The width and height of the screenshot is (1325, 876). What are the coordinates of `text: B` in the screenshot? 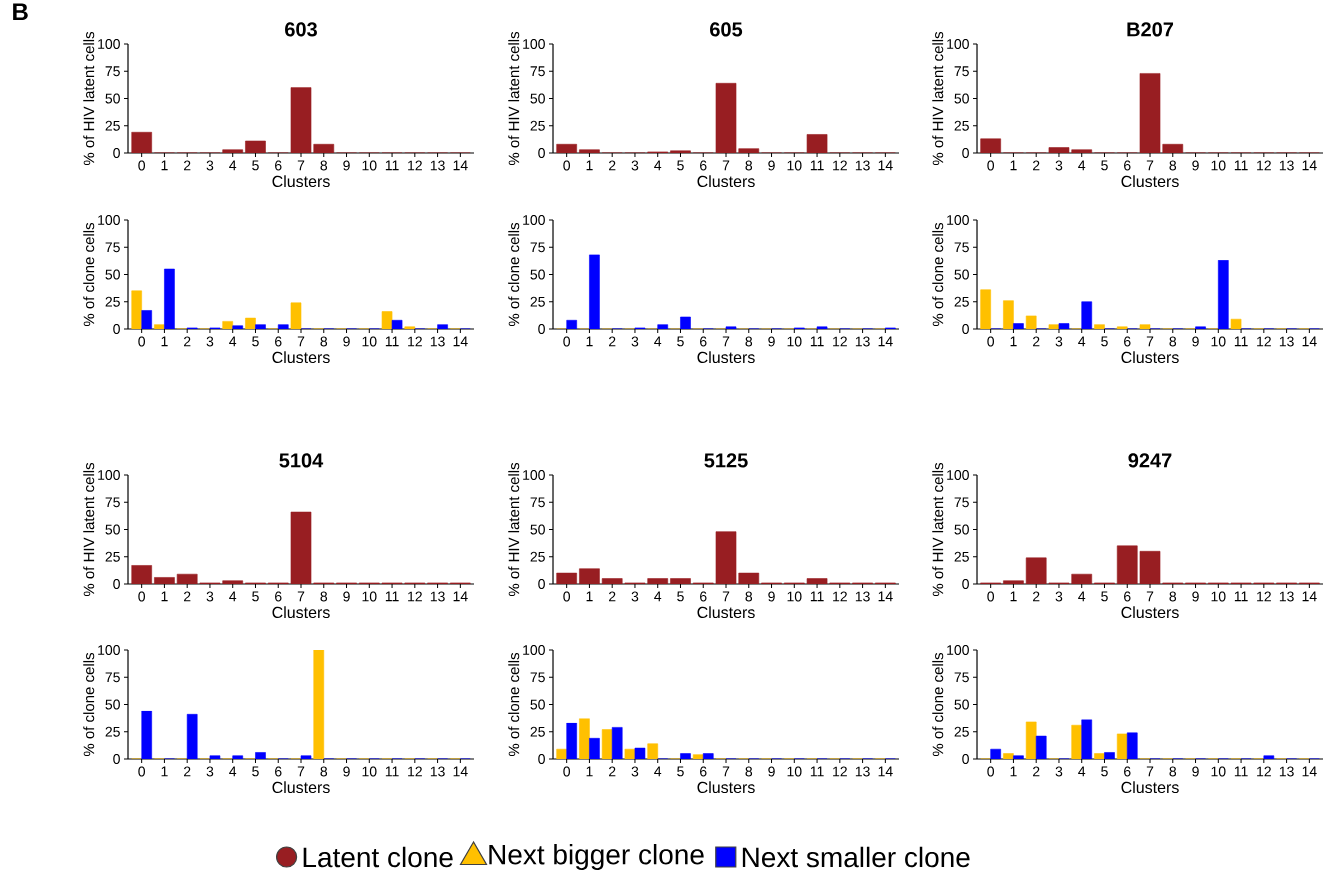 It's located at (20, 12).